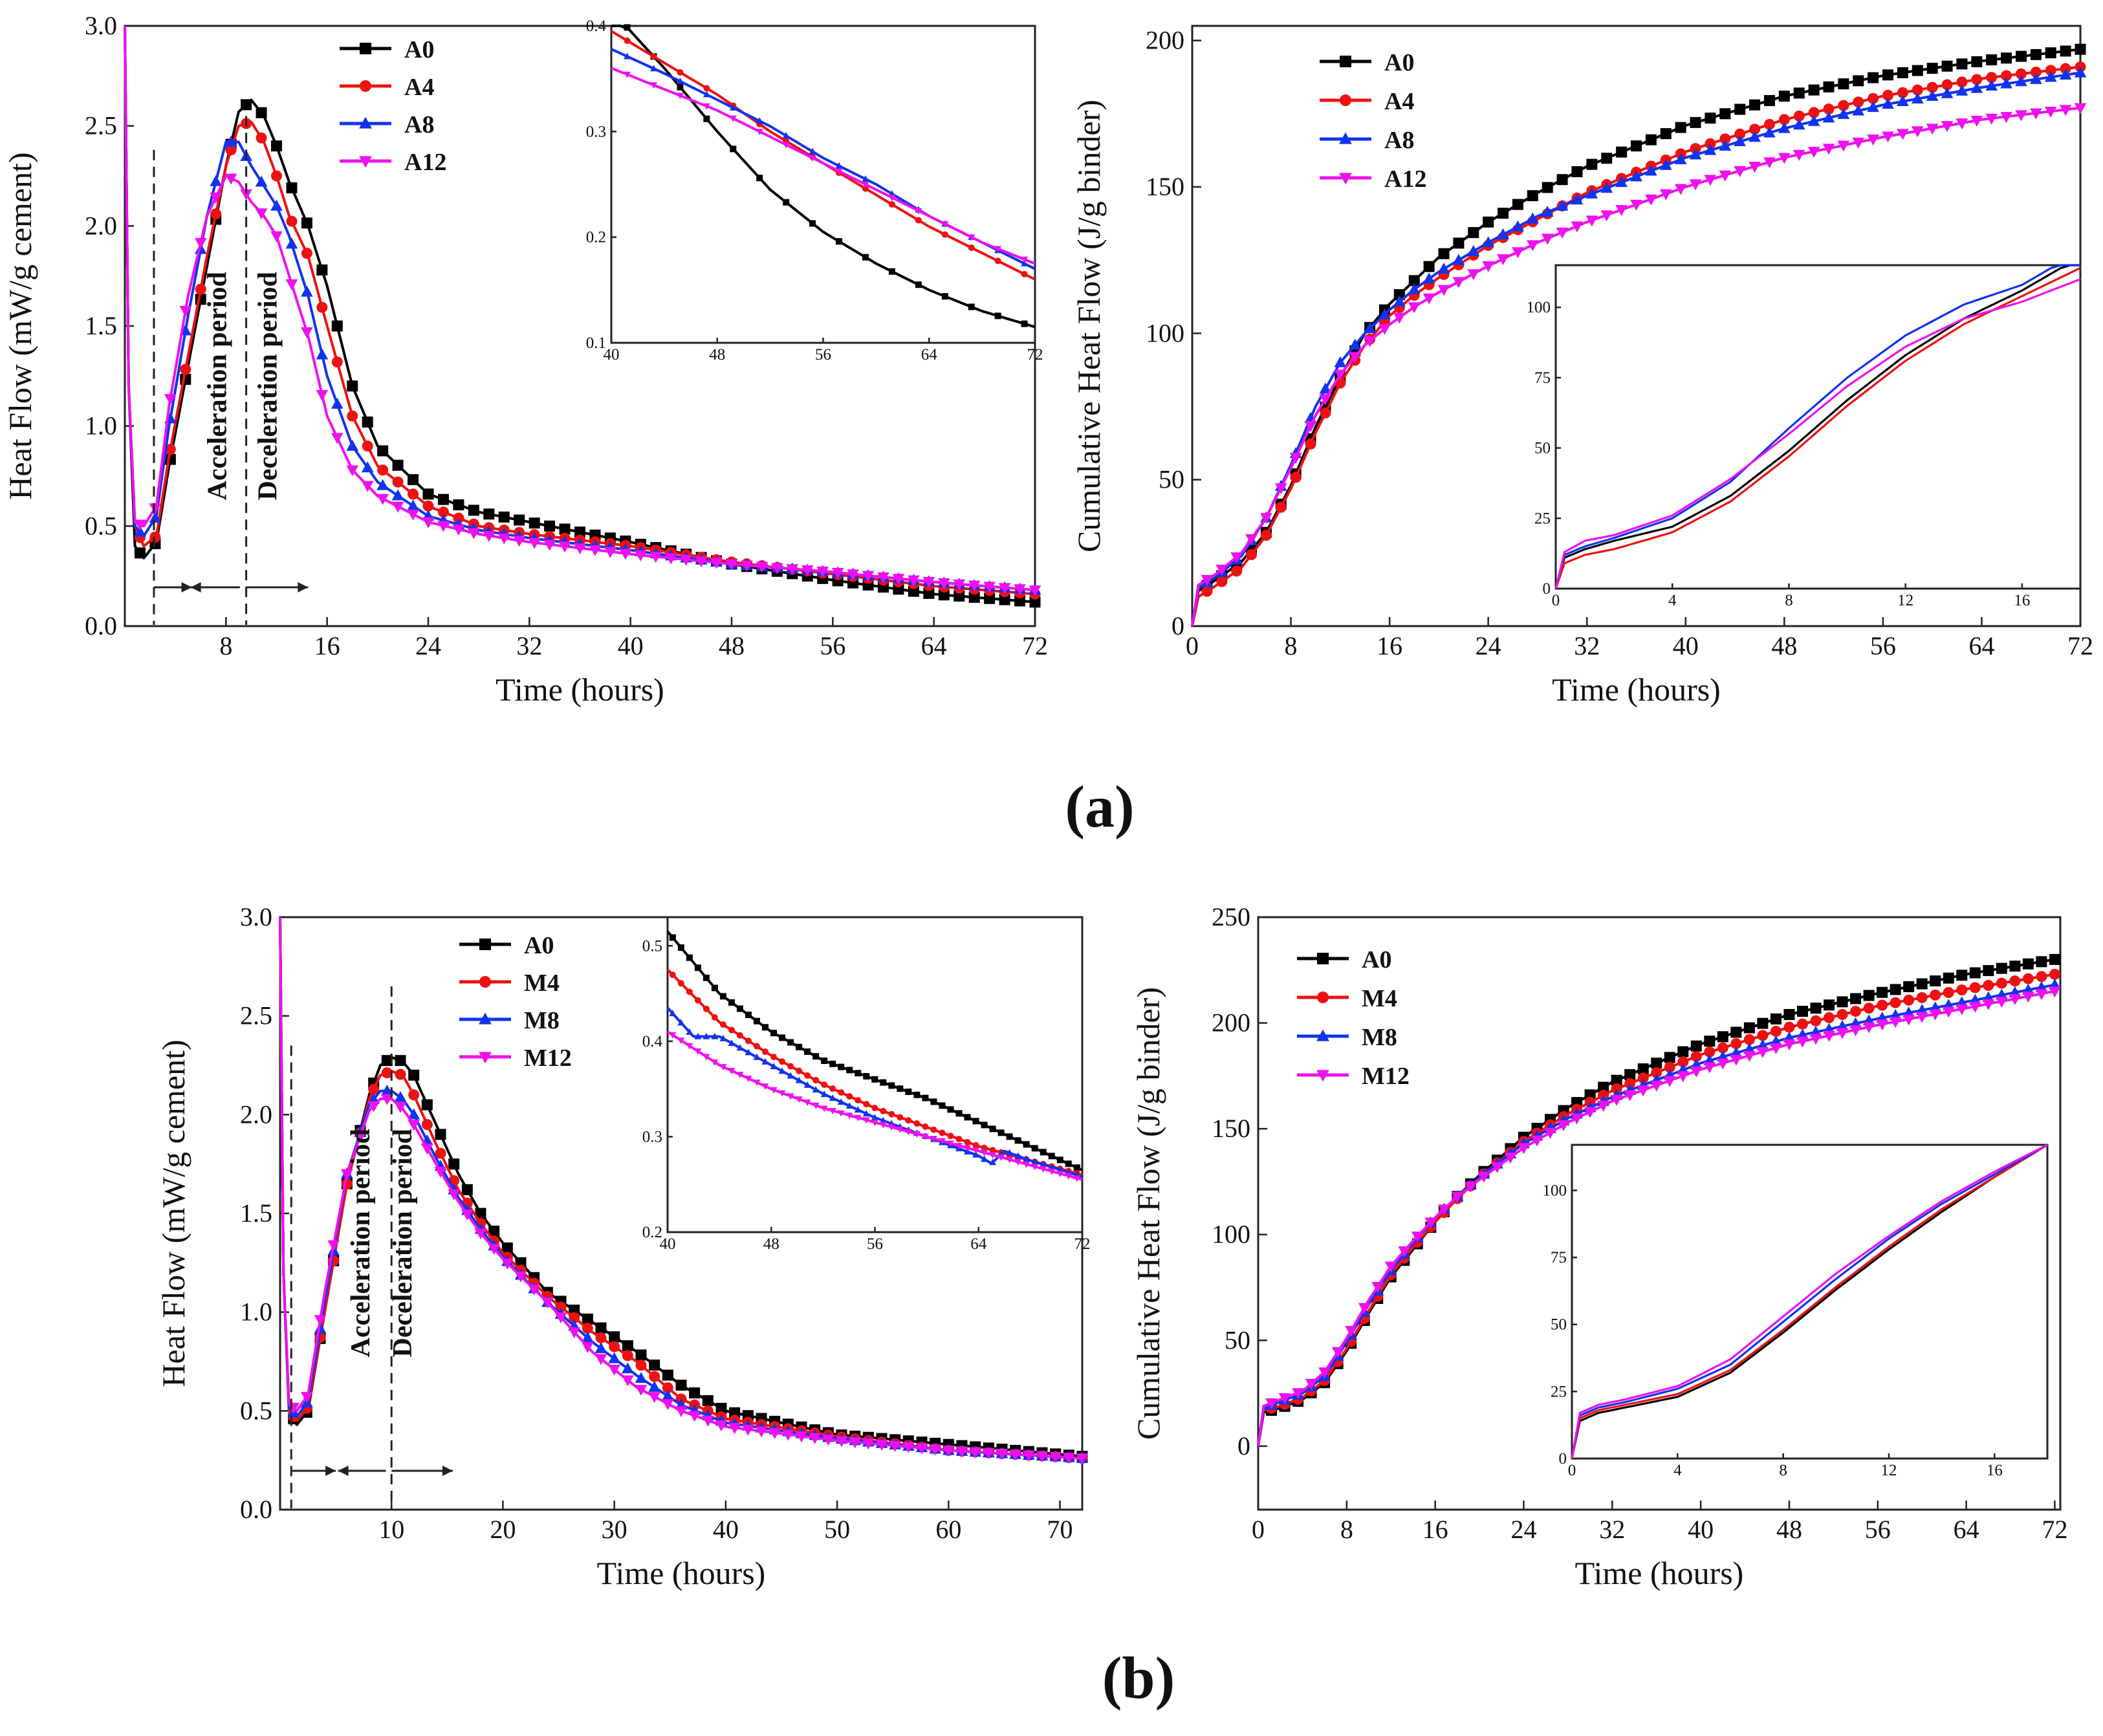 This screenshot has width=2103, height=1736. Describe the element at coordinates (101, 125) in the screenshot. I see `a-heat-flow-y-tick-label: 2.5` at that location.